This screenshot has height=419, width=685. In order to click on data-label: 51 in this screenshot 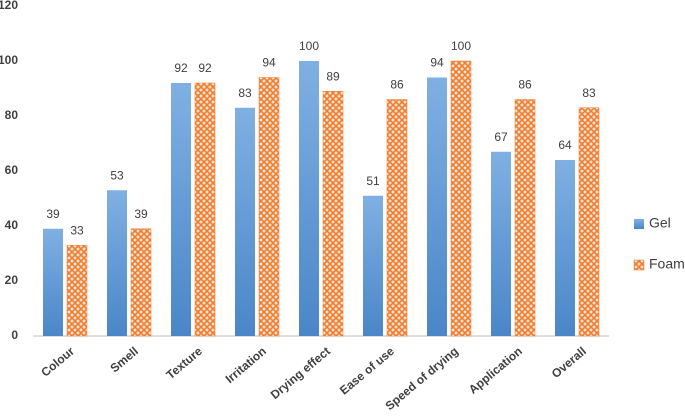, I will do `click(373, 181)`.